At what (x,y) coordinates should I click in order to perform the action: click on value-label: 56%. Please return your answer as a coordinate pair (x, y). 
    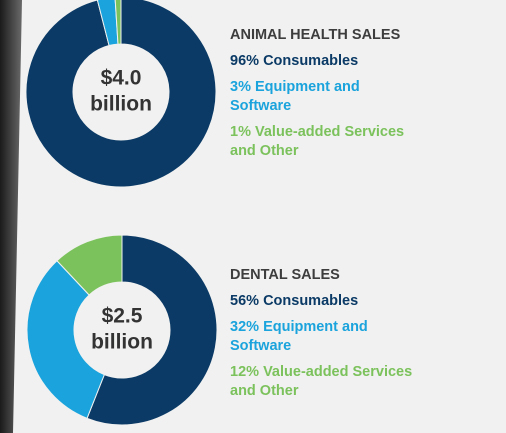
    Looking at the image, I should click on (245, 301).